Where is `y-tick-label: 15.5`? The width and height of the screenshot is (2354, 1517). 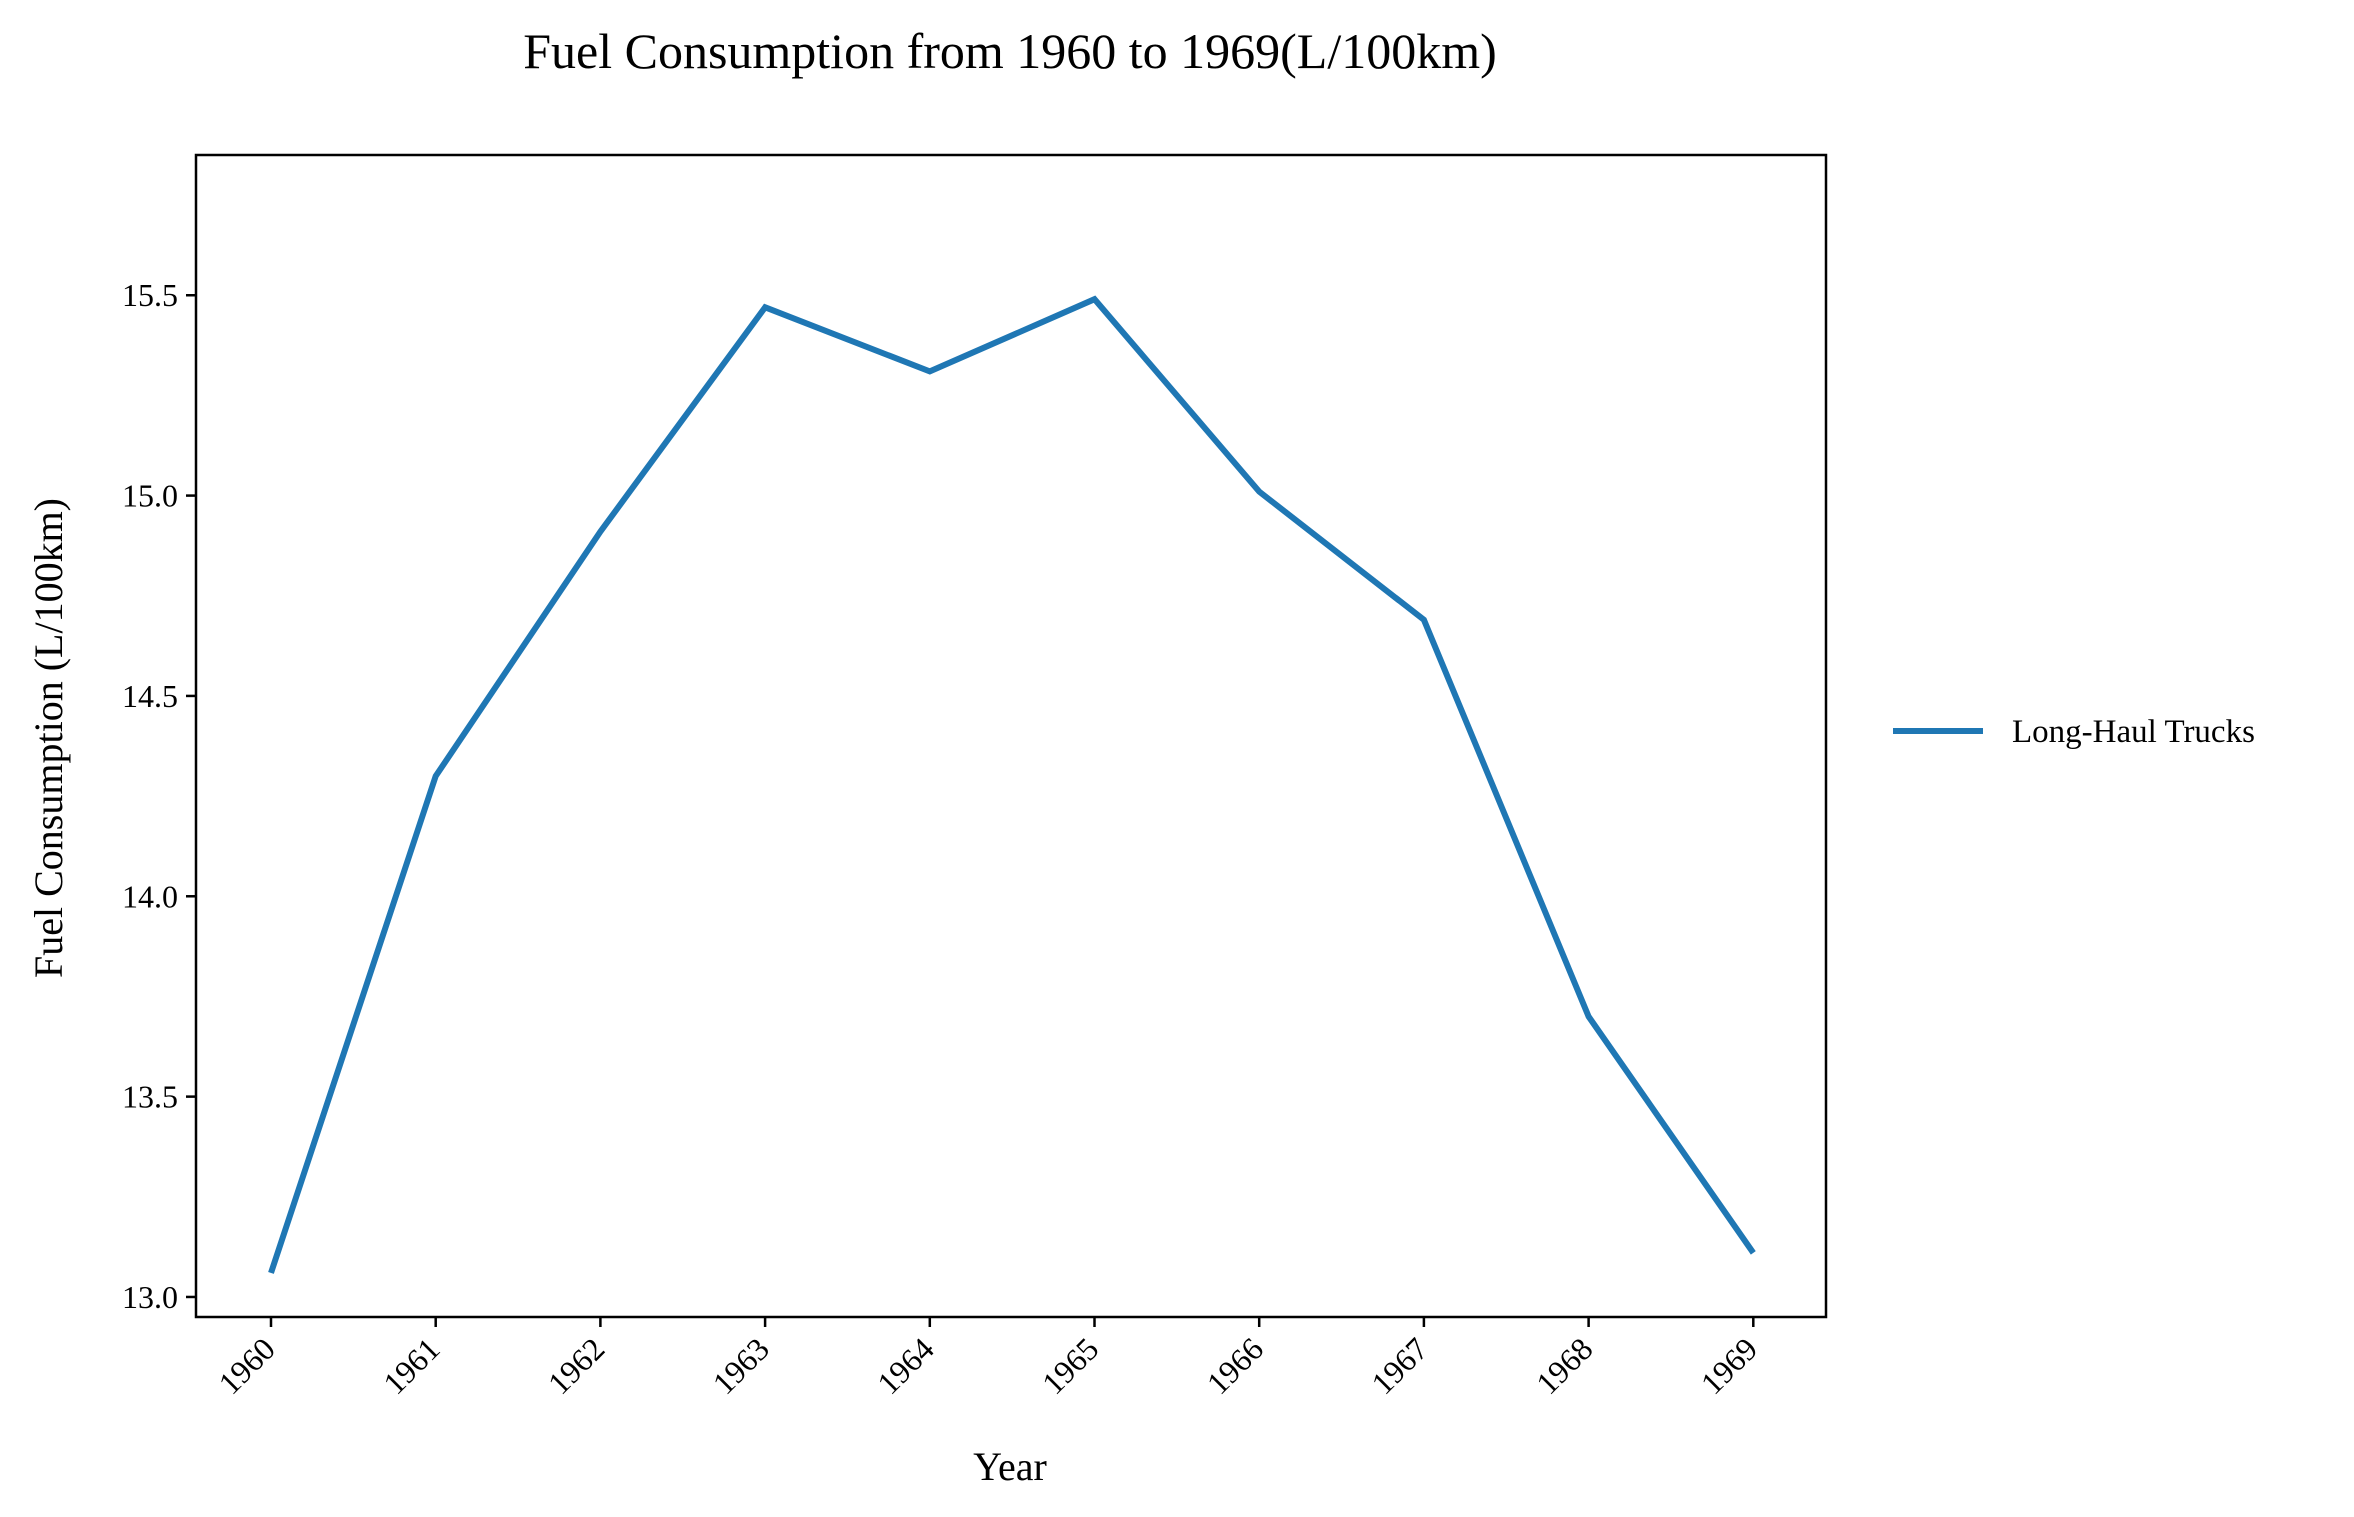 y-tick-label: 15.5 is located at coordinates (150, 295).